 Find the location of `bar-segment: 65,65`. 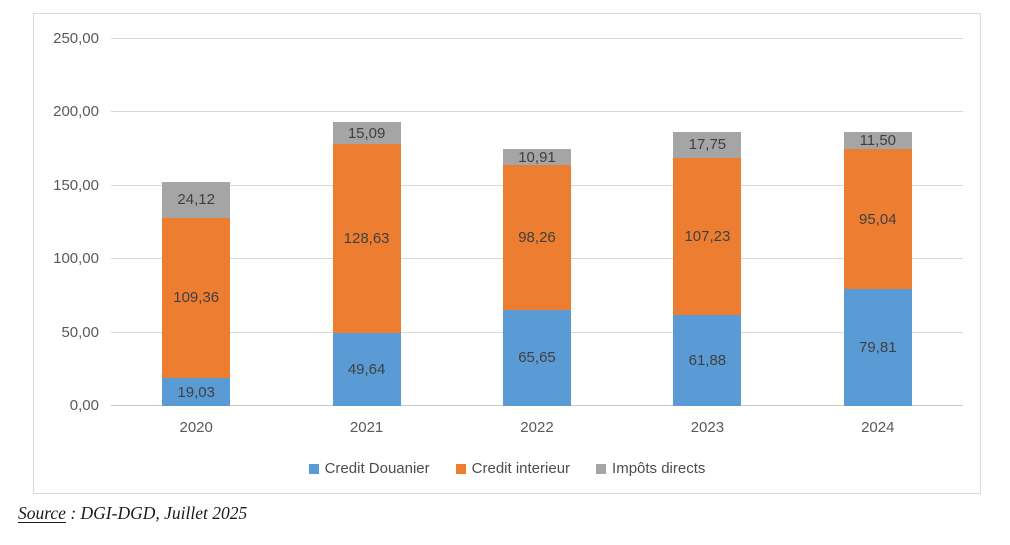

bar-segment: 65,65 is located at coordinates (537, 357).